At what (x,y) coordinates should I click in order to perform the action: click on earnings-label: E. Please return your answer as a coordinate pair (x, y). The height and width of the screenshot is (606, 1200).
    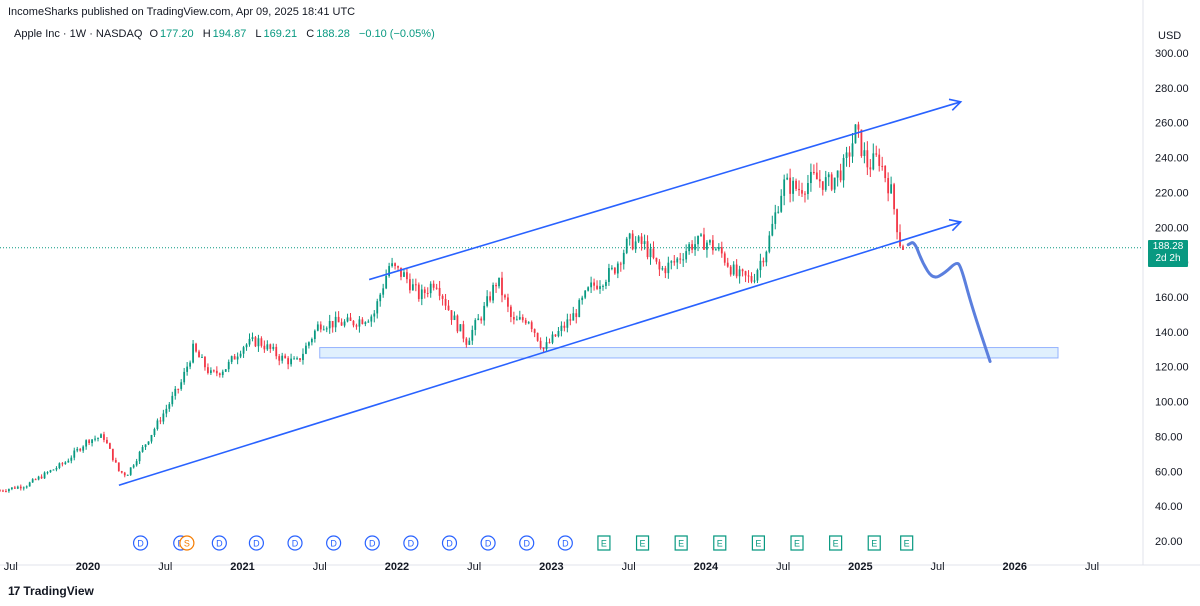
    Looking at the image, I should click on (874, 544).